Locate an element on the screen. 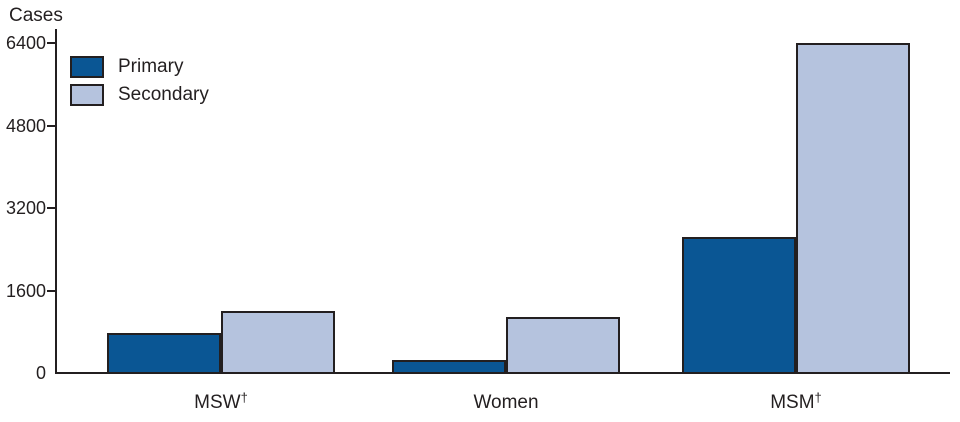 This screenshot has width=960, height=422. y-tick-label-3200: 3200 is located at coordinates (25, 208).